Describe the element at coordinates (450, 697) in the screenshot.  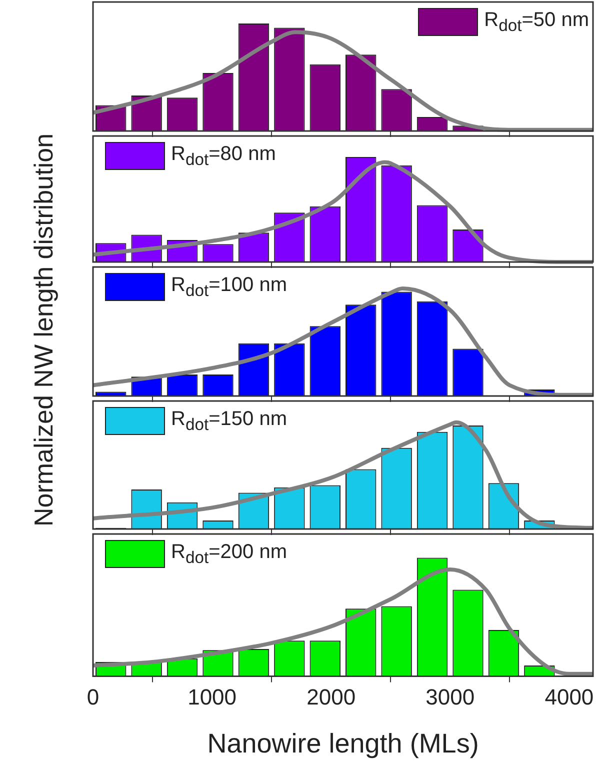
I see `x-tick-label: 3000` at that location.